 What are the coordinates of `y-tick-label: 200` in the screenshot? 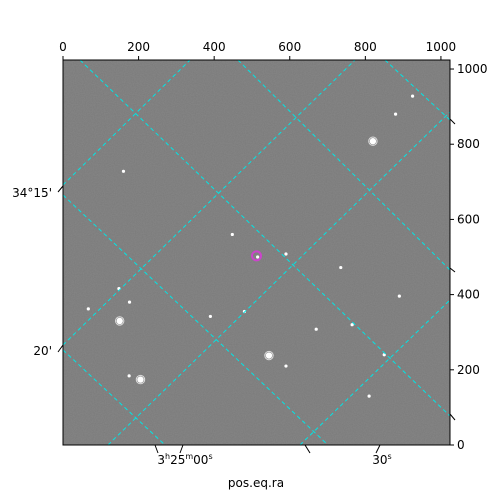 It's located at (468, 370).